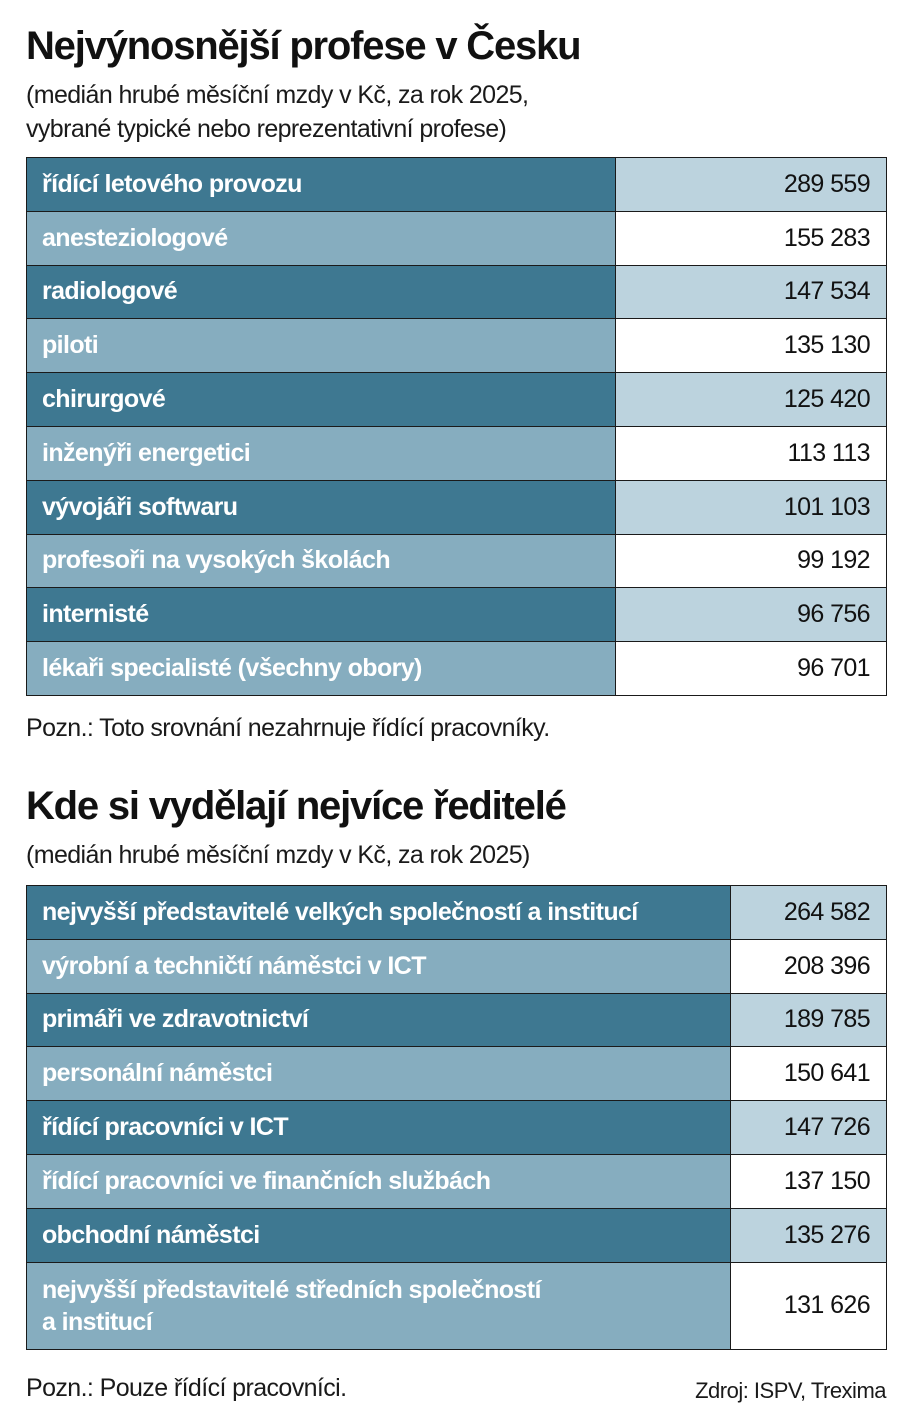 The height and width of the screenshot is (1424, 910). Describe the element at coordinates (378, 966) in the screenshot. I see `row-label: výrobní a techničtí náměstci v ICT` at that location.